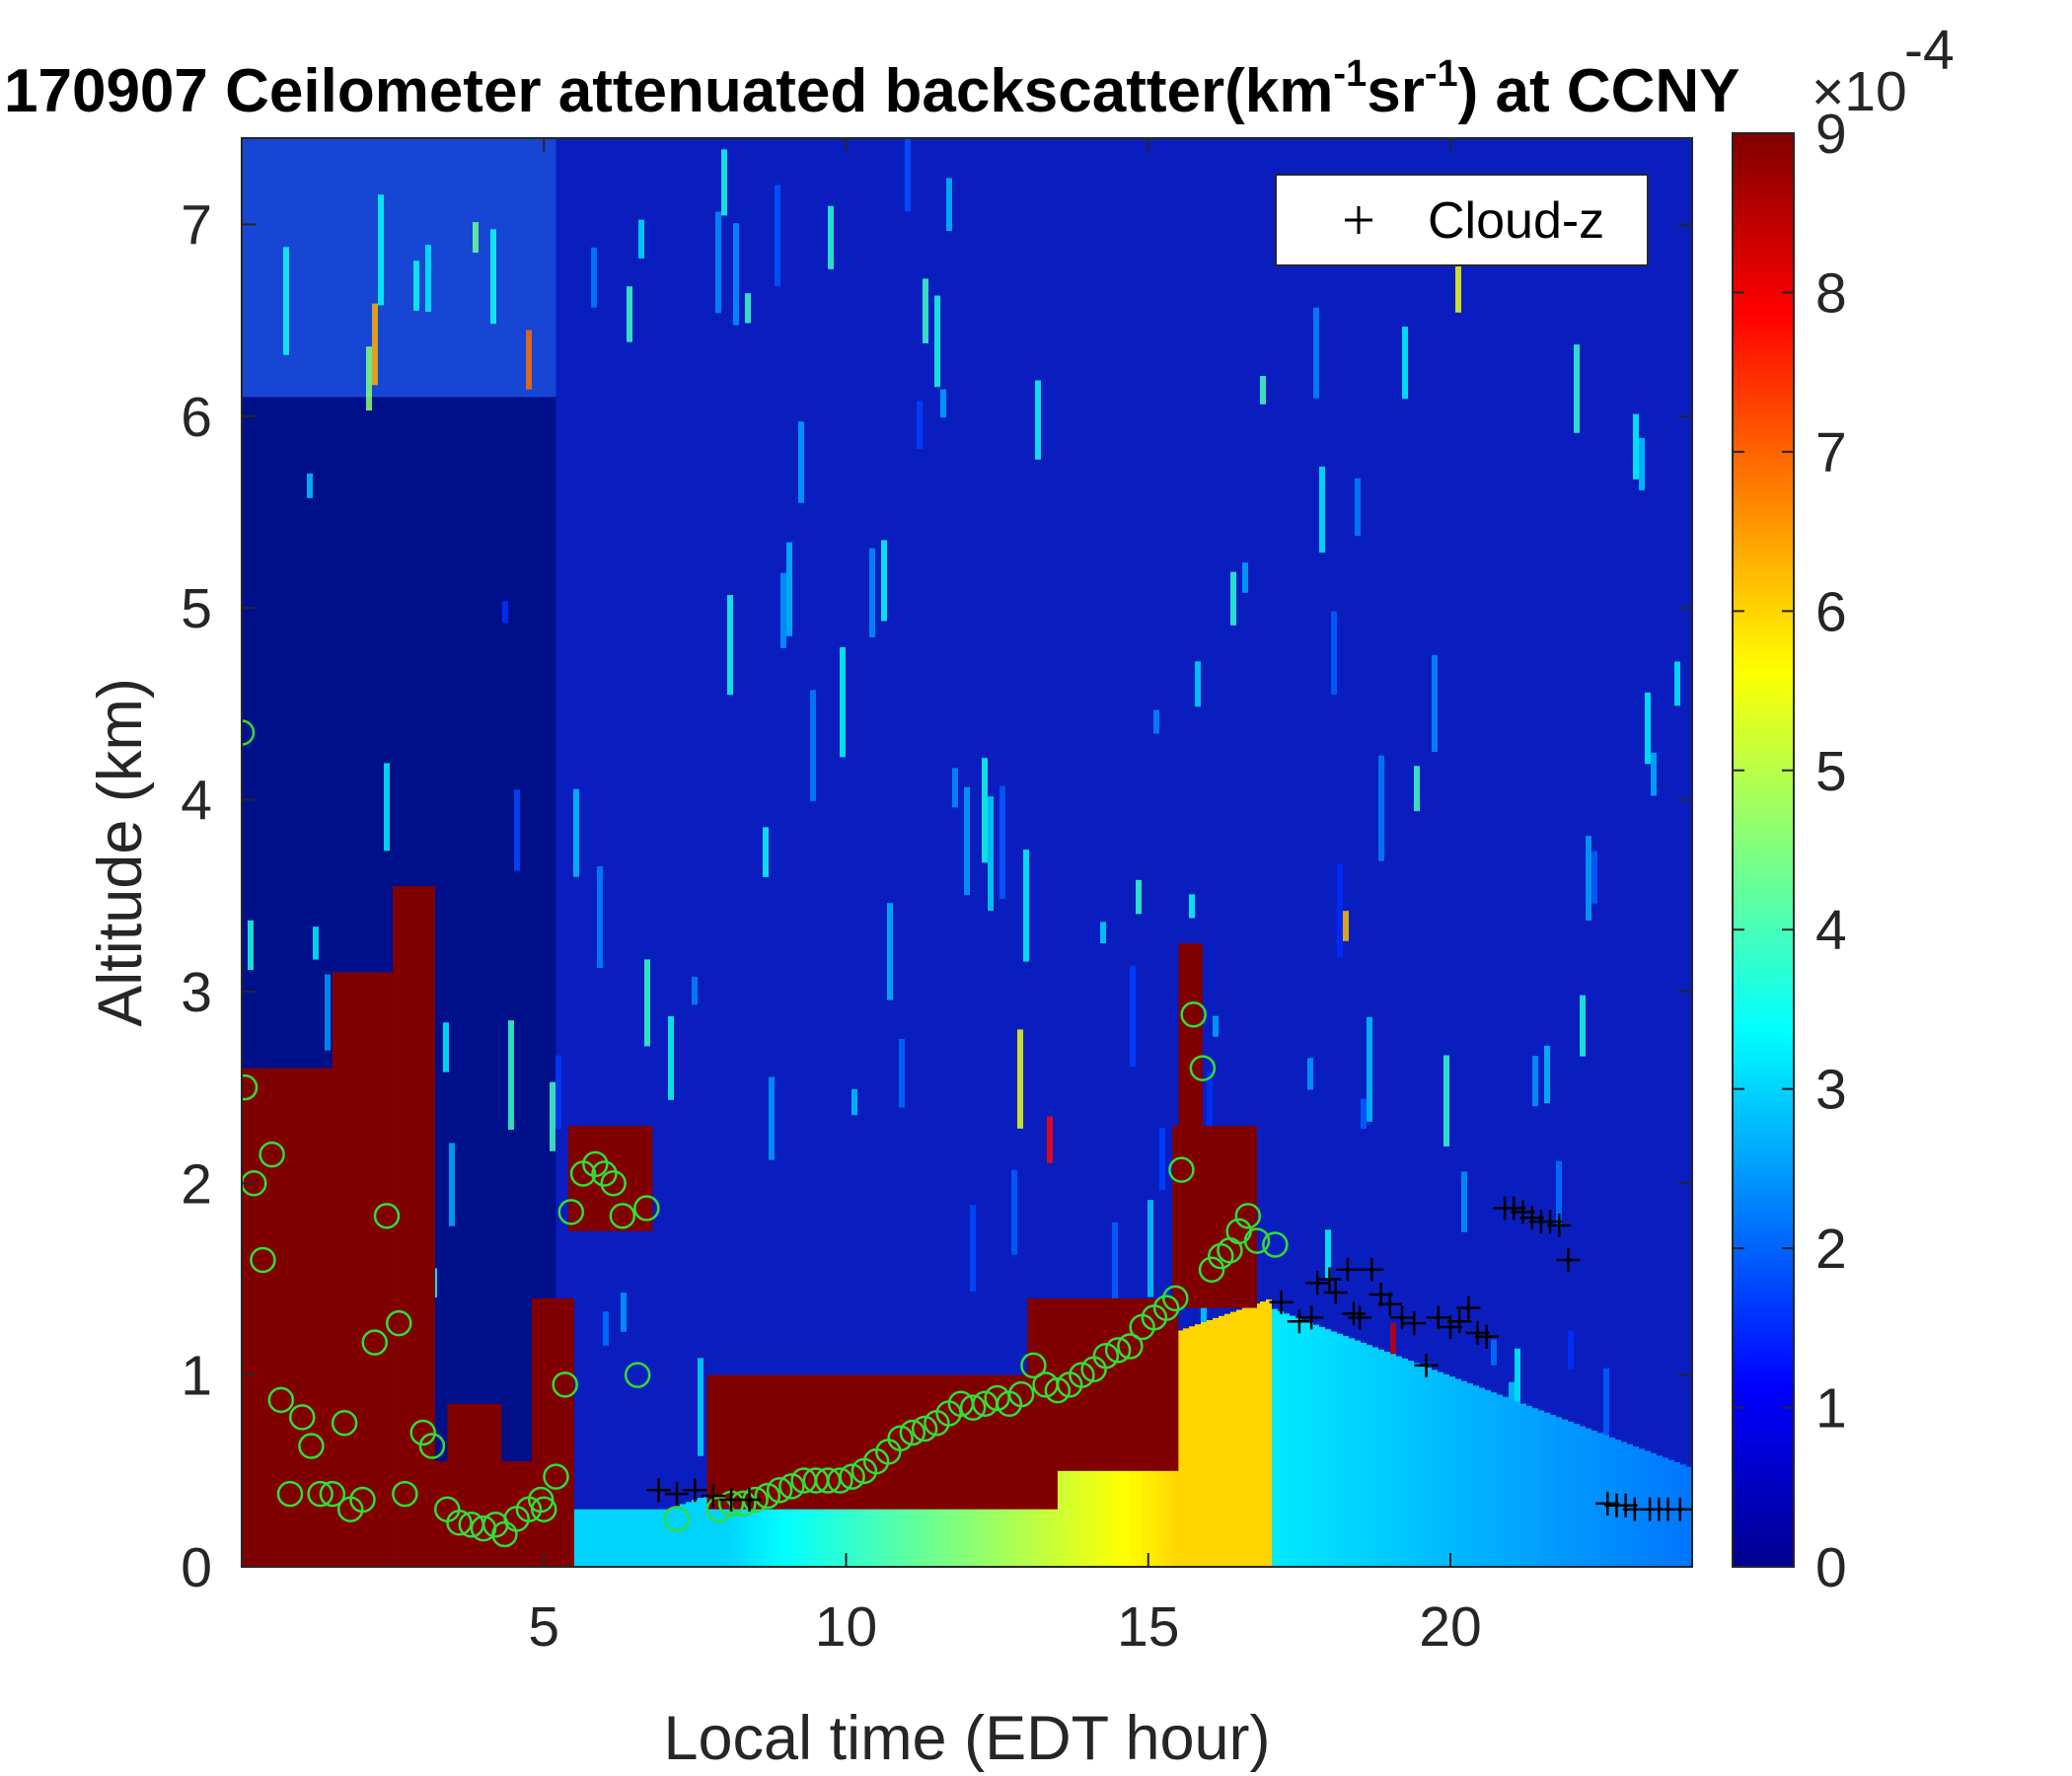  What do you see at coordinates (846, 1627) in the screenshot?
I see `x-tick-label: 10` at bounding box center [846, 1627].